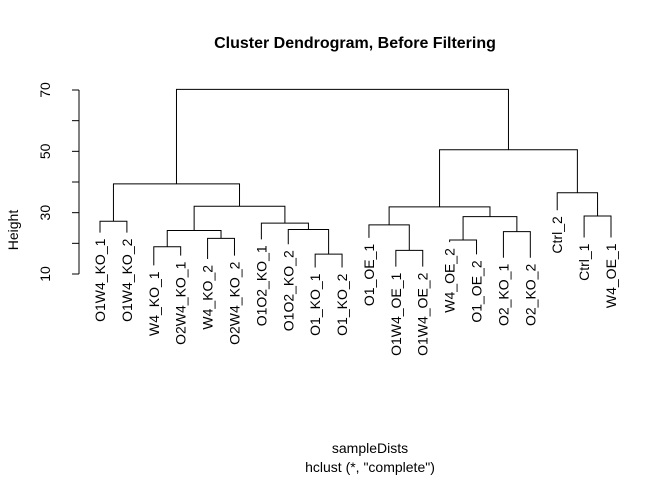 This screenshot has height=480, width=672. Describe the element at coordinates (557, 235) in the screenshot. I see `leaf-label: Ctrl_2` at that location.